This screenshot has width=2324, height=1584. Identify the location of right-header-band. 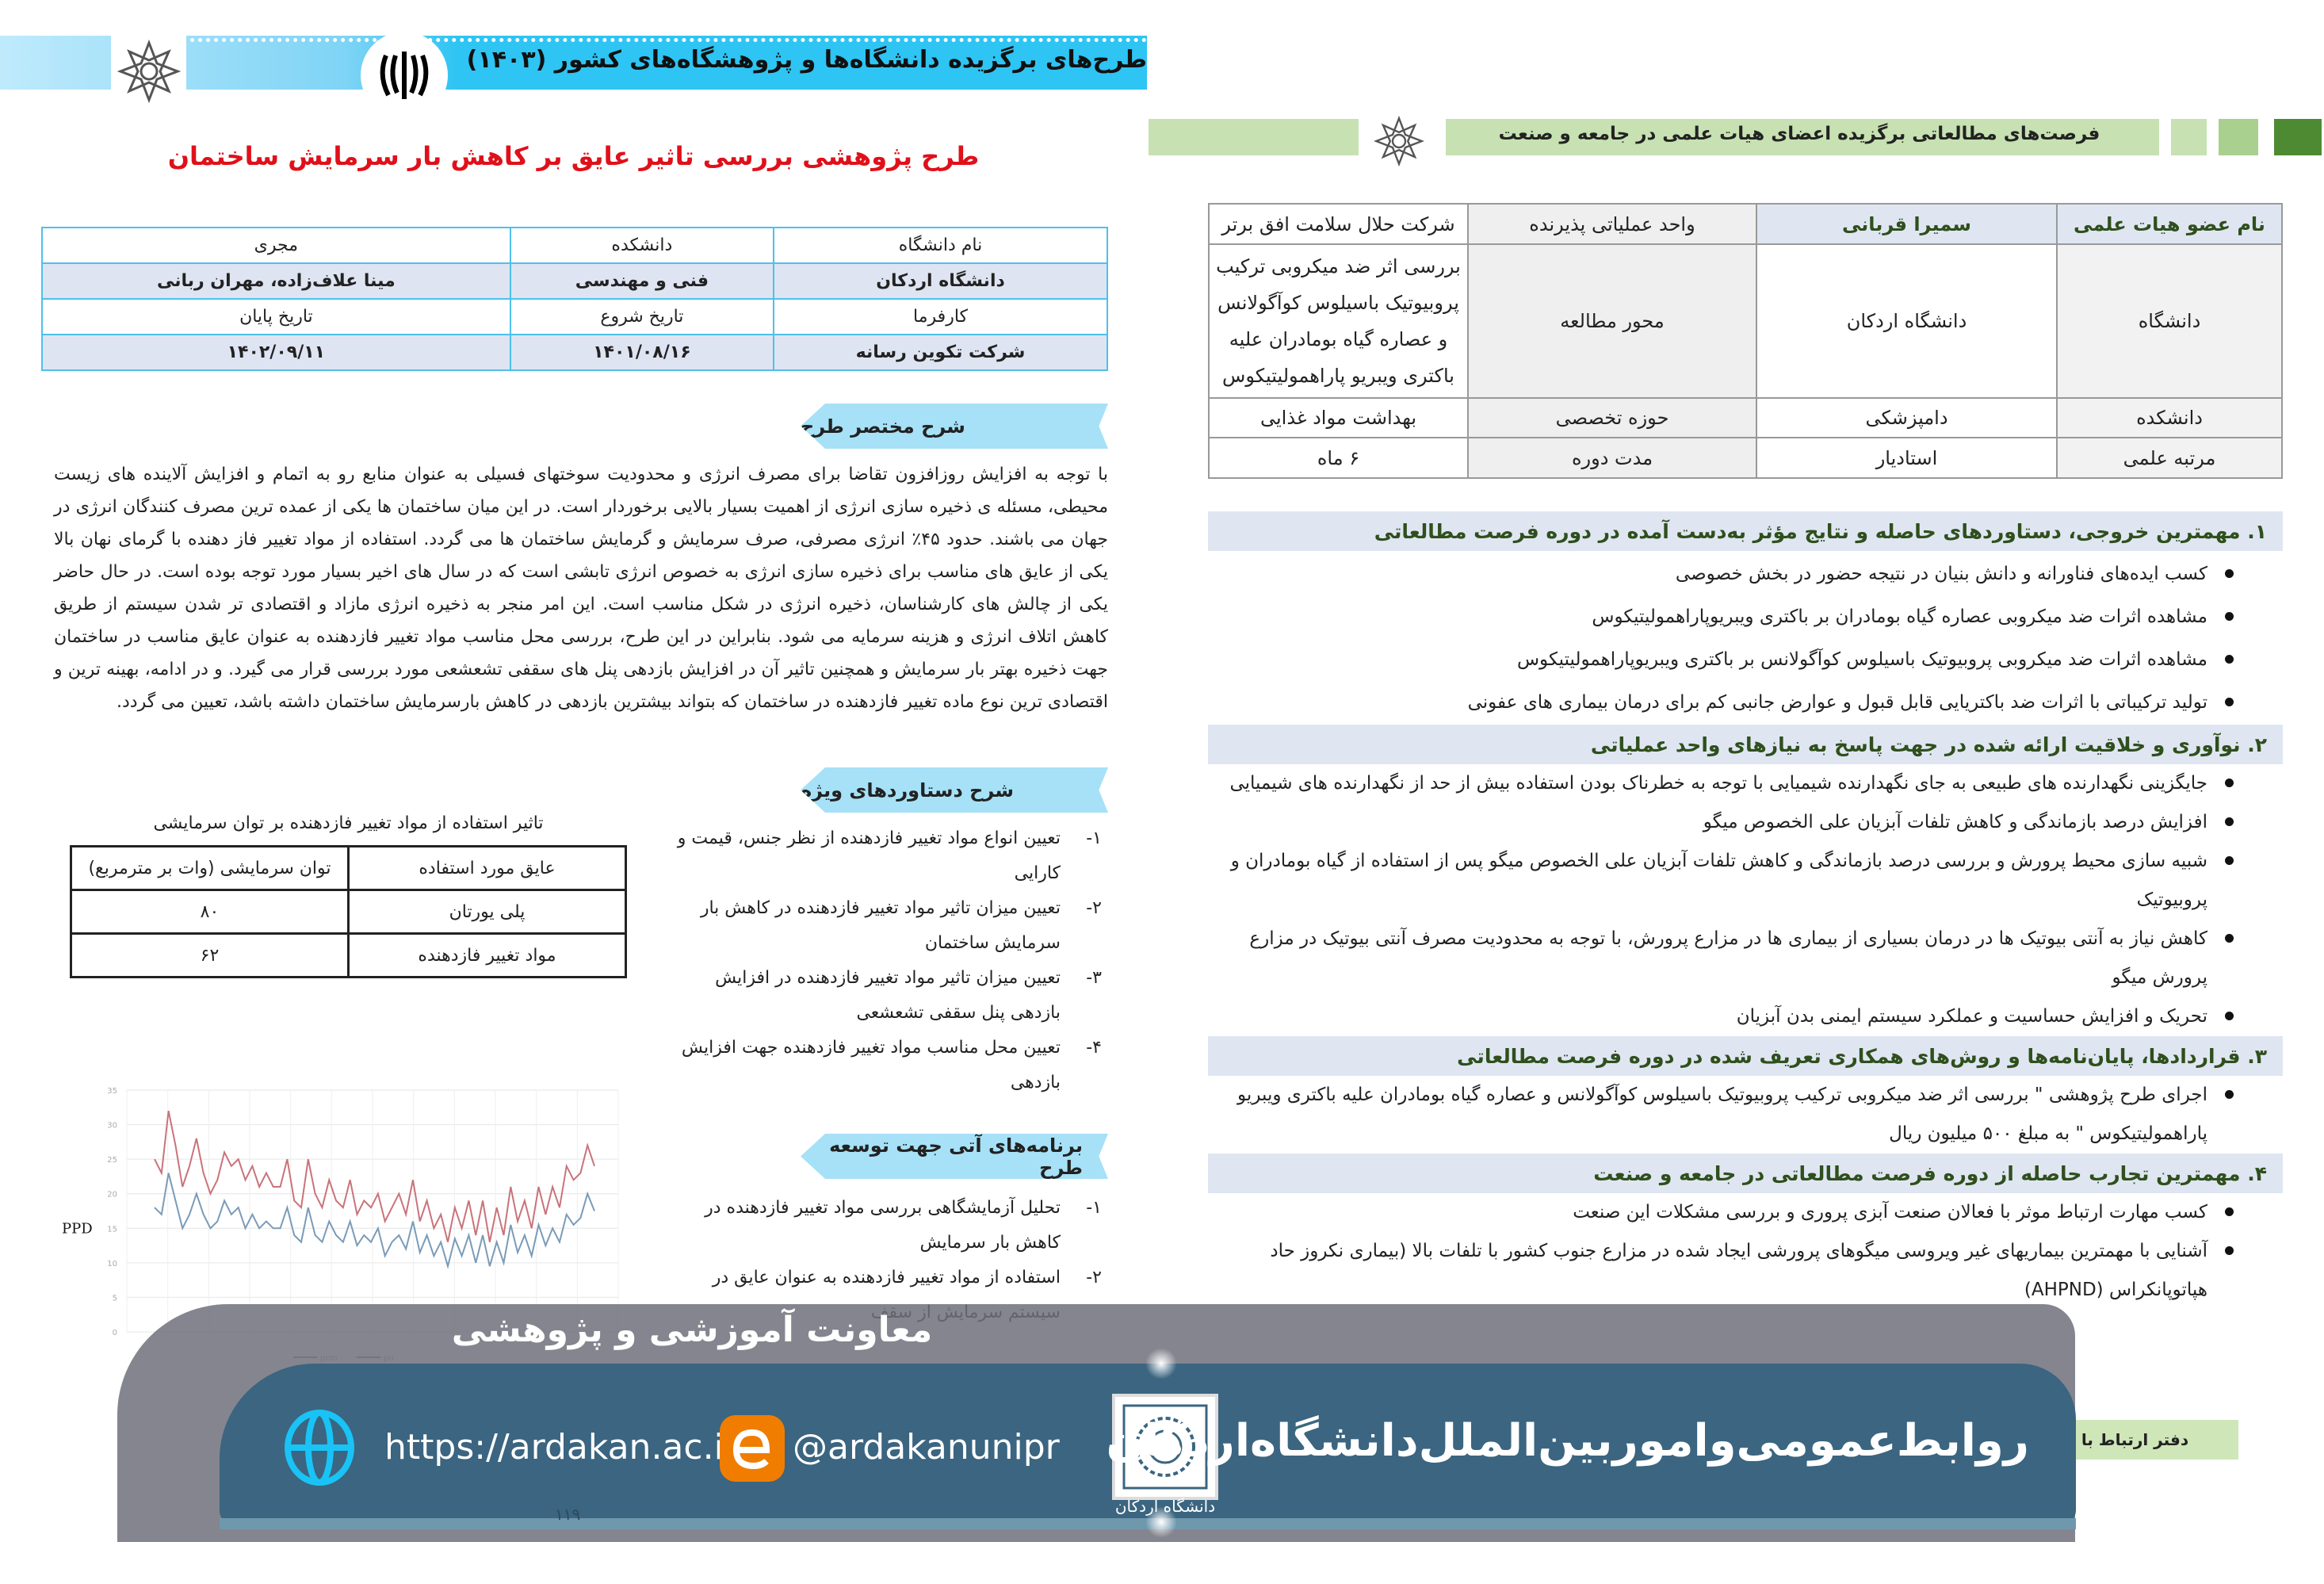
(1735, 137).